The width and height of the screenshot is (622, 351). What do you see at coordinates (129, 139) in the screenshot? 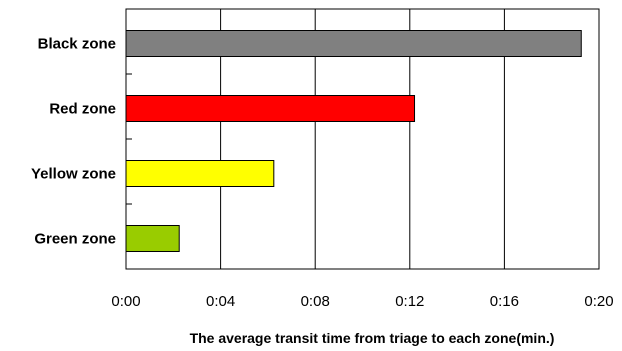
I see `category-ticks` at bounding box center [129, 139].